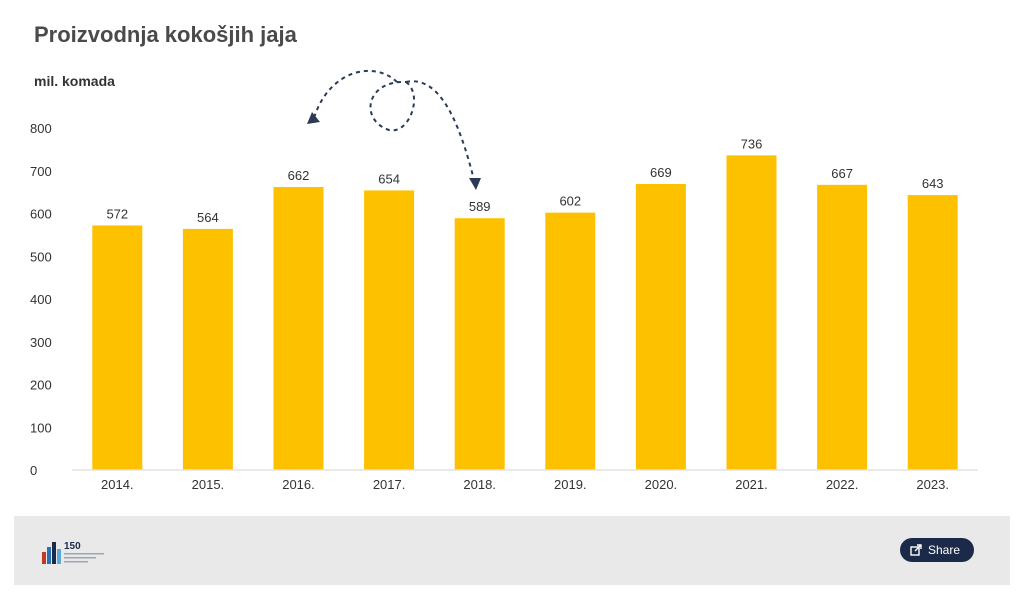 This screenshot has height=593, width=1024. Describe the element at coordinates (842, 484) in the screenshot. I see `x-tick-label: 2022.` at that location.